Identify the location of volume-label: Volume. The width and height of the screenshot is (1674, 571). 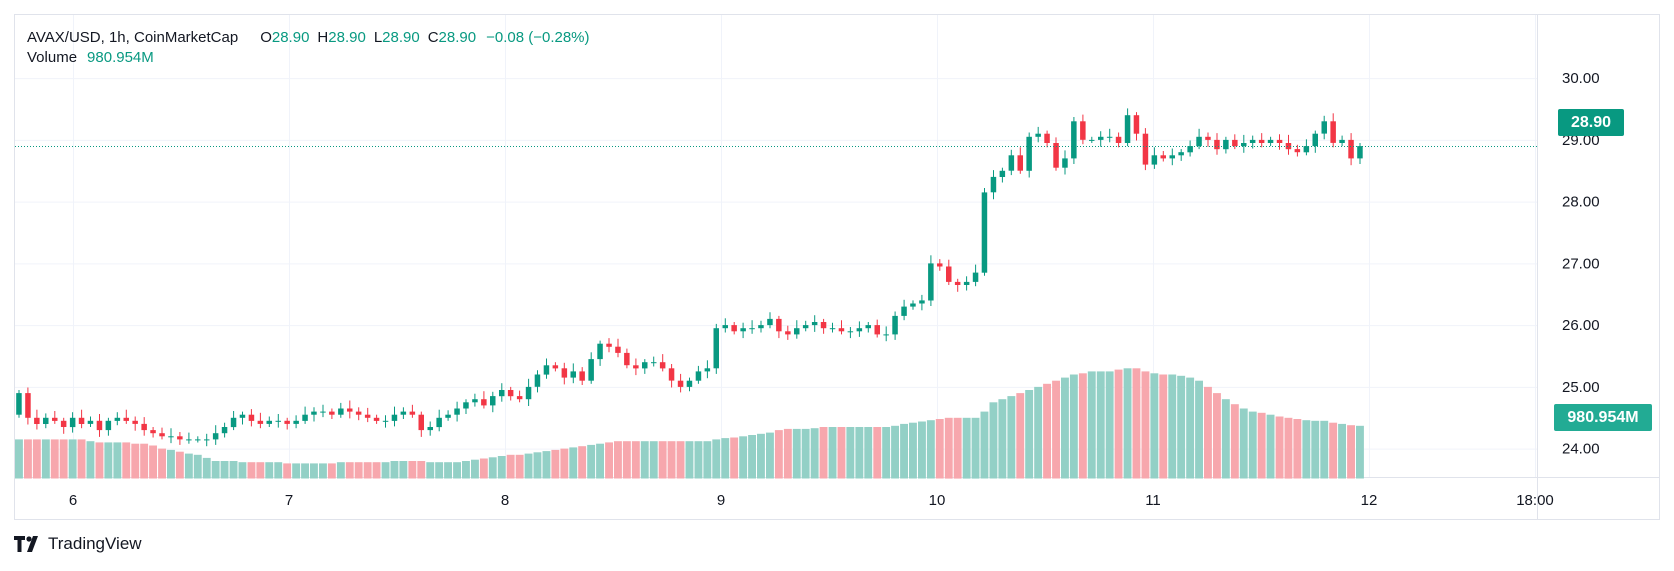
(52, 57).